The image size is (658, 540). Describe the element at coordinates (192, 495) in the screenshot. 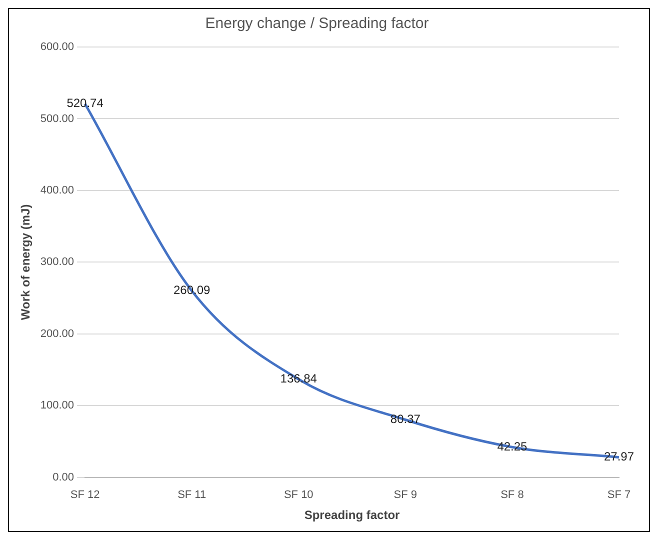

I see `x-tick-label: SF 11` at that location.